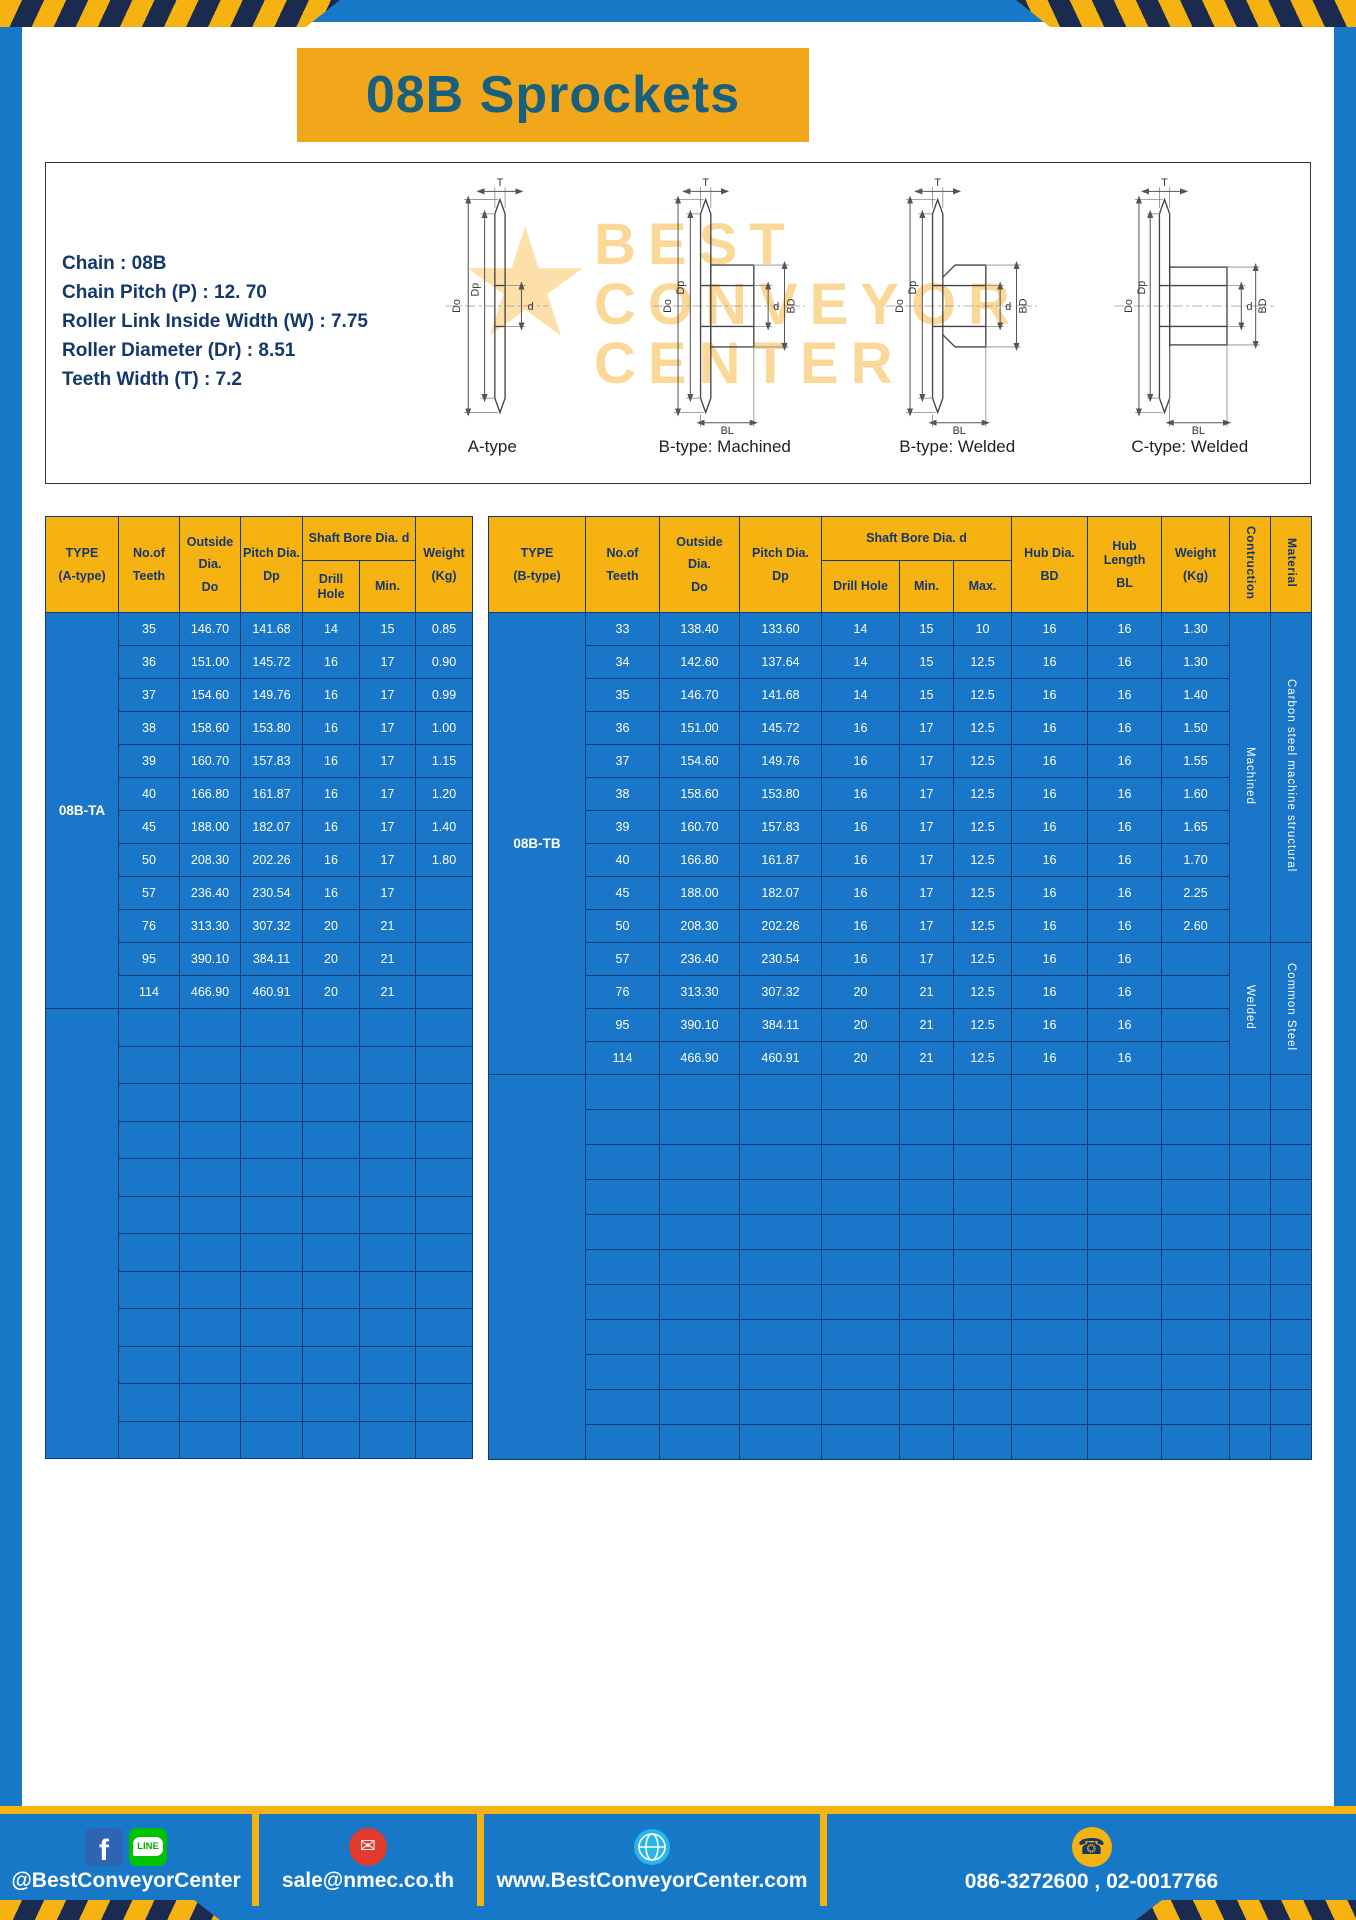  Describe the element at coordinates (368, 1846) in the screenshot. I see `email-icon: ✉` at that location.